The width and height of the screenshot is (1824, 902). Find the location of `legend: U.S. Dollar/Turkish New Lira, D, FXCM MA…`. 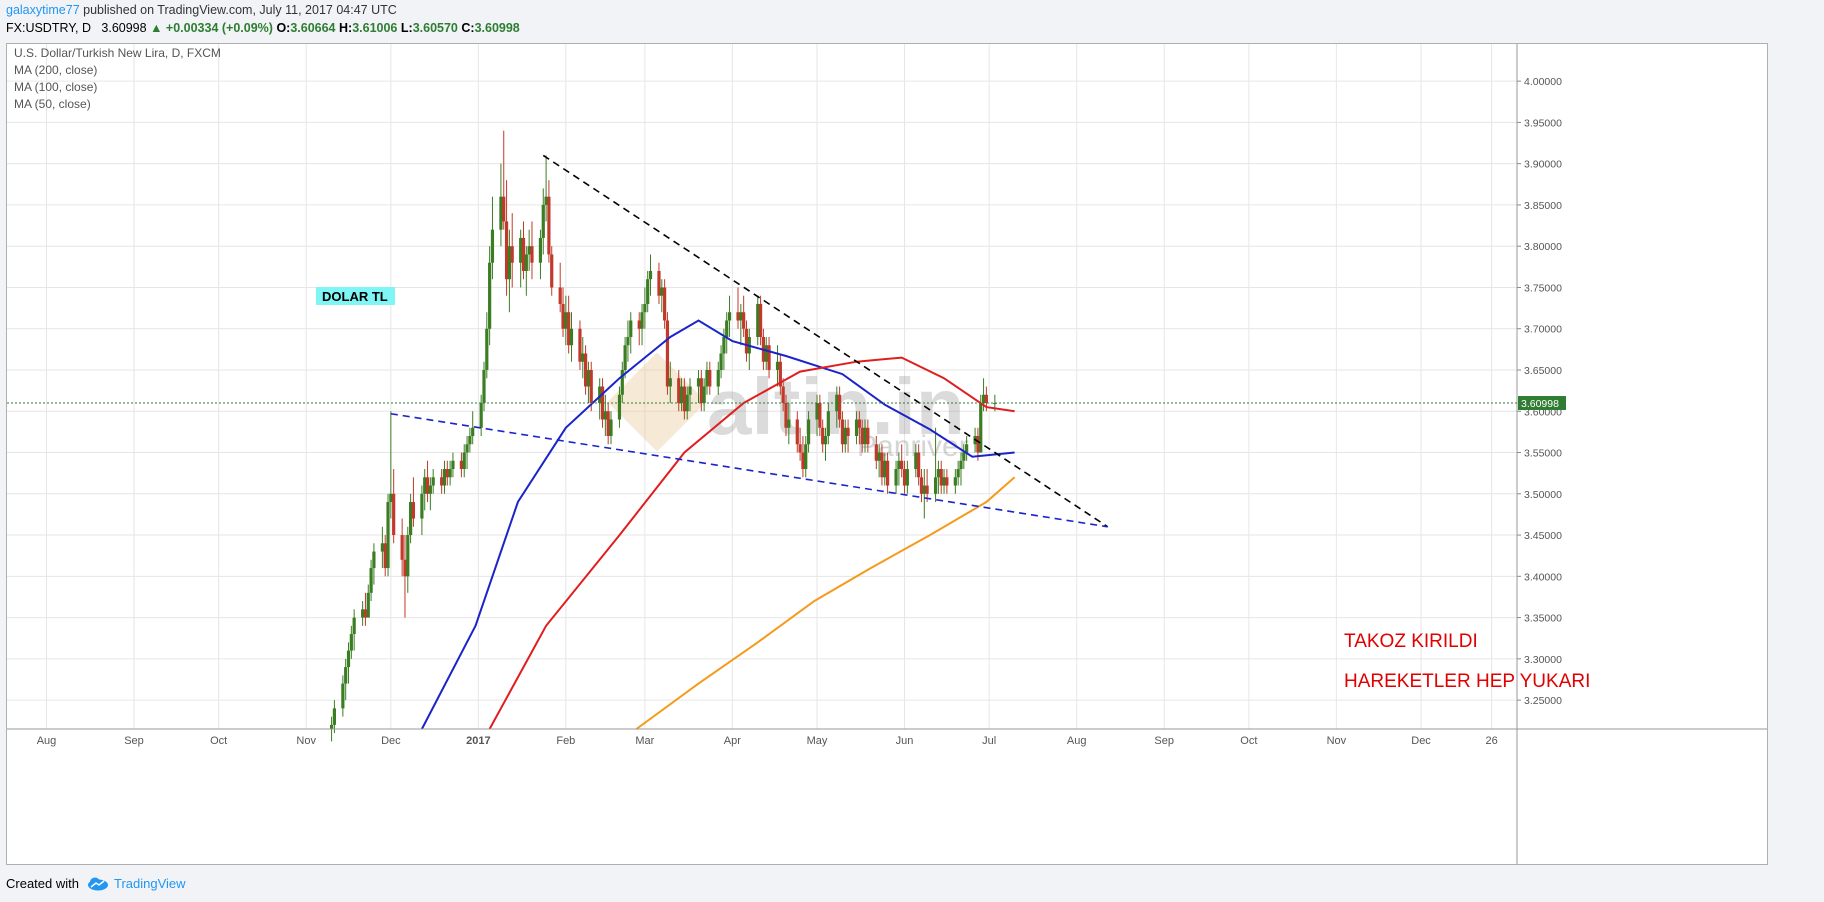

legend: U.S. Dollar/Turkish New Lira, D, FXCM MA… is located at coordinates (117, 78).